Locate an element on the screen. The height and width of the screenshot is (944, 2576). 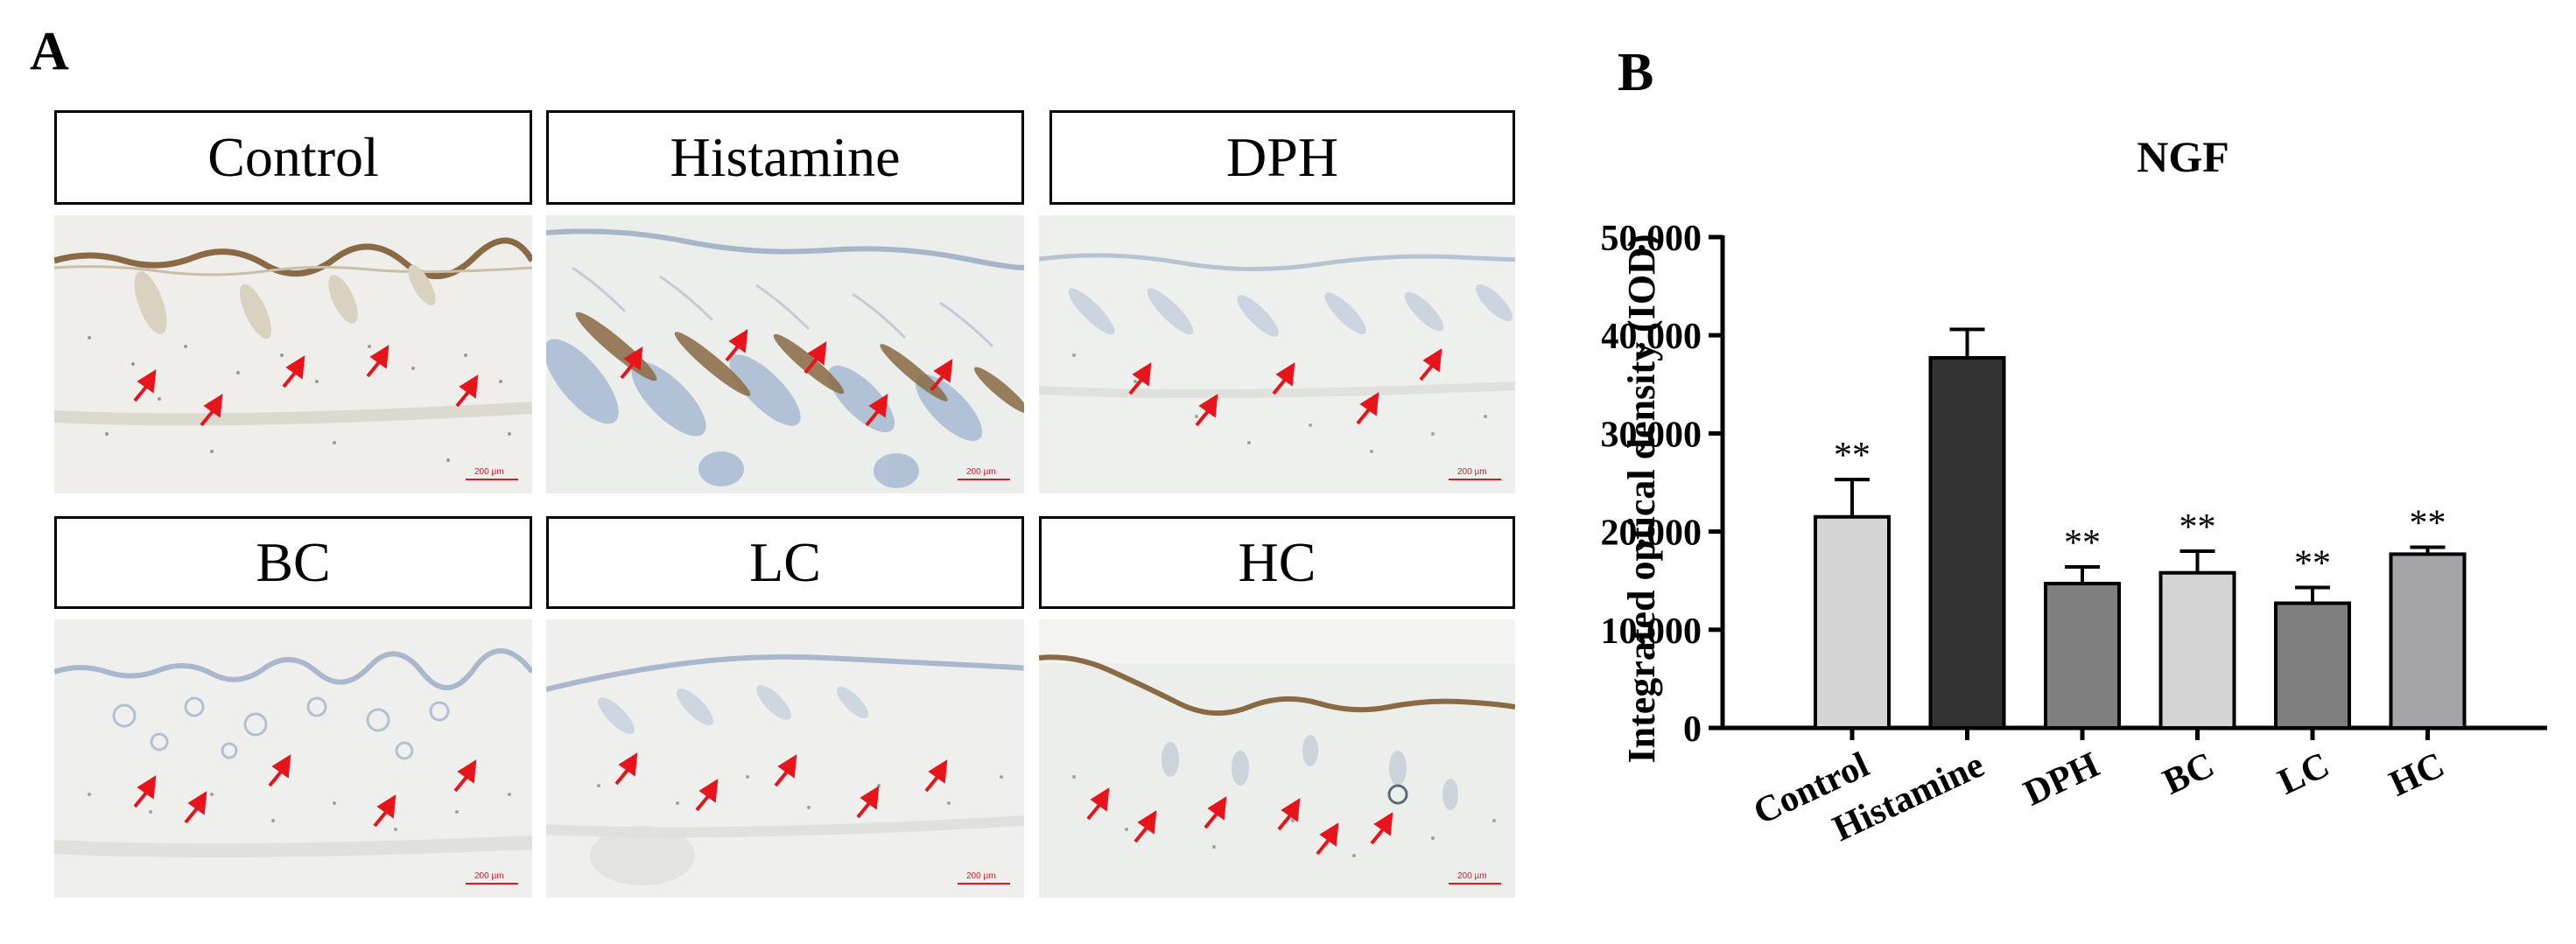
label-text: Control is located at coordinates (293, 157).